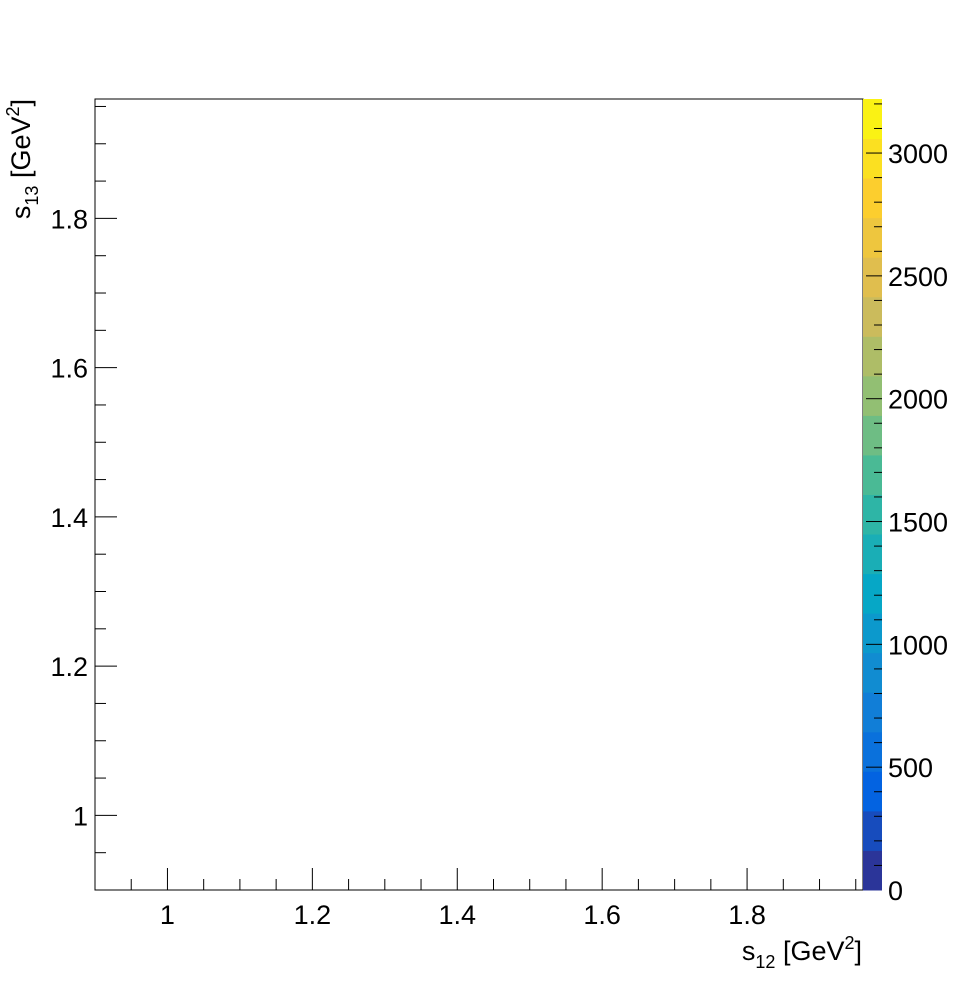 The image size is (958, 991). Describe the element at coordinates (69, 667) in the screenshot. I see `y-tick-label: 1.2` at that location.